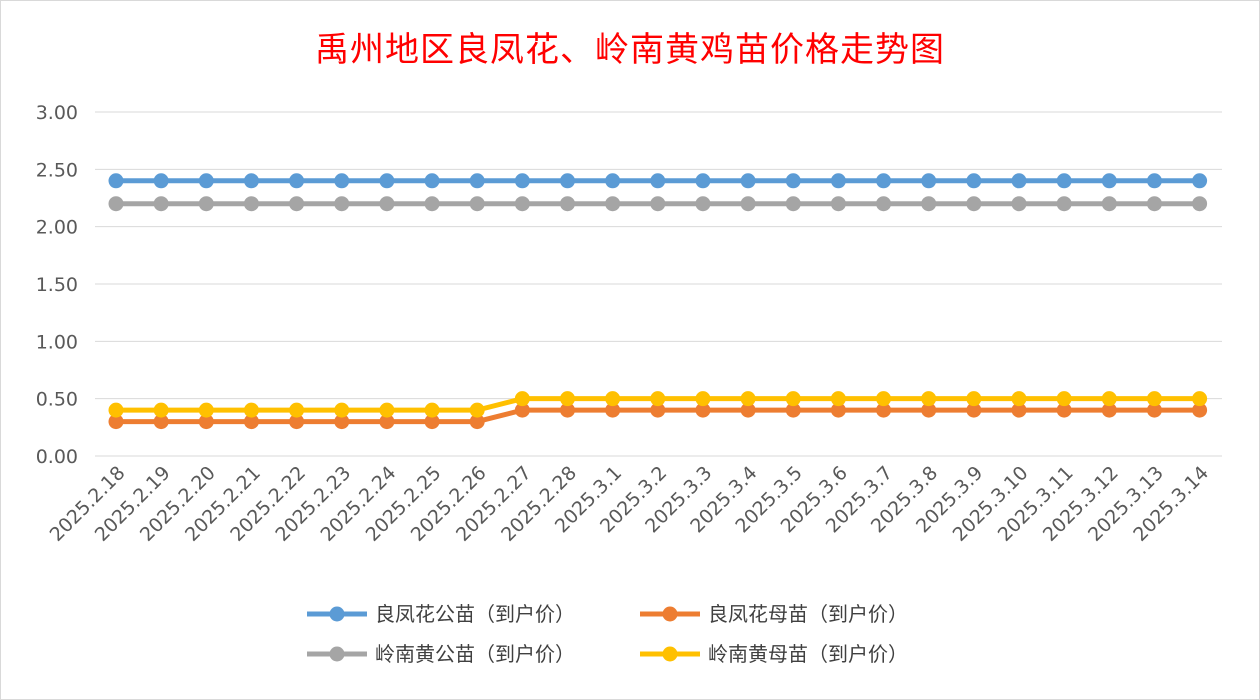  What do you see at coordinates (808, 654) in the screenshot?
I see `legend-label: 岭南黄母苗（到户价）` at bounding box center [808, 654].